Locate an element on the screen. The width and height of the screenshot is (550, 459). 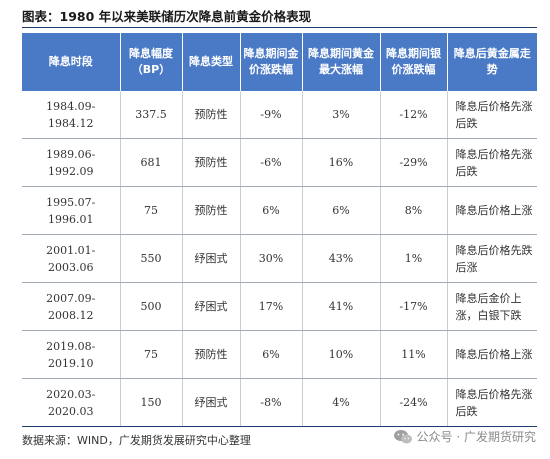
cell-gold-change: 17% is located at coordinates (271, 306).